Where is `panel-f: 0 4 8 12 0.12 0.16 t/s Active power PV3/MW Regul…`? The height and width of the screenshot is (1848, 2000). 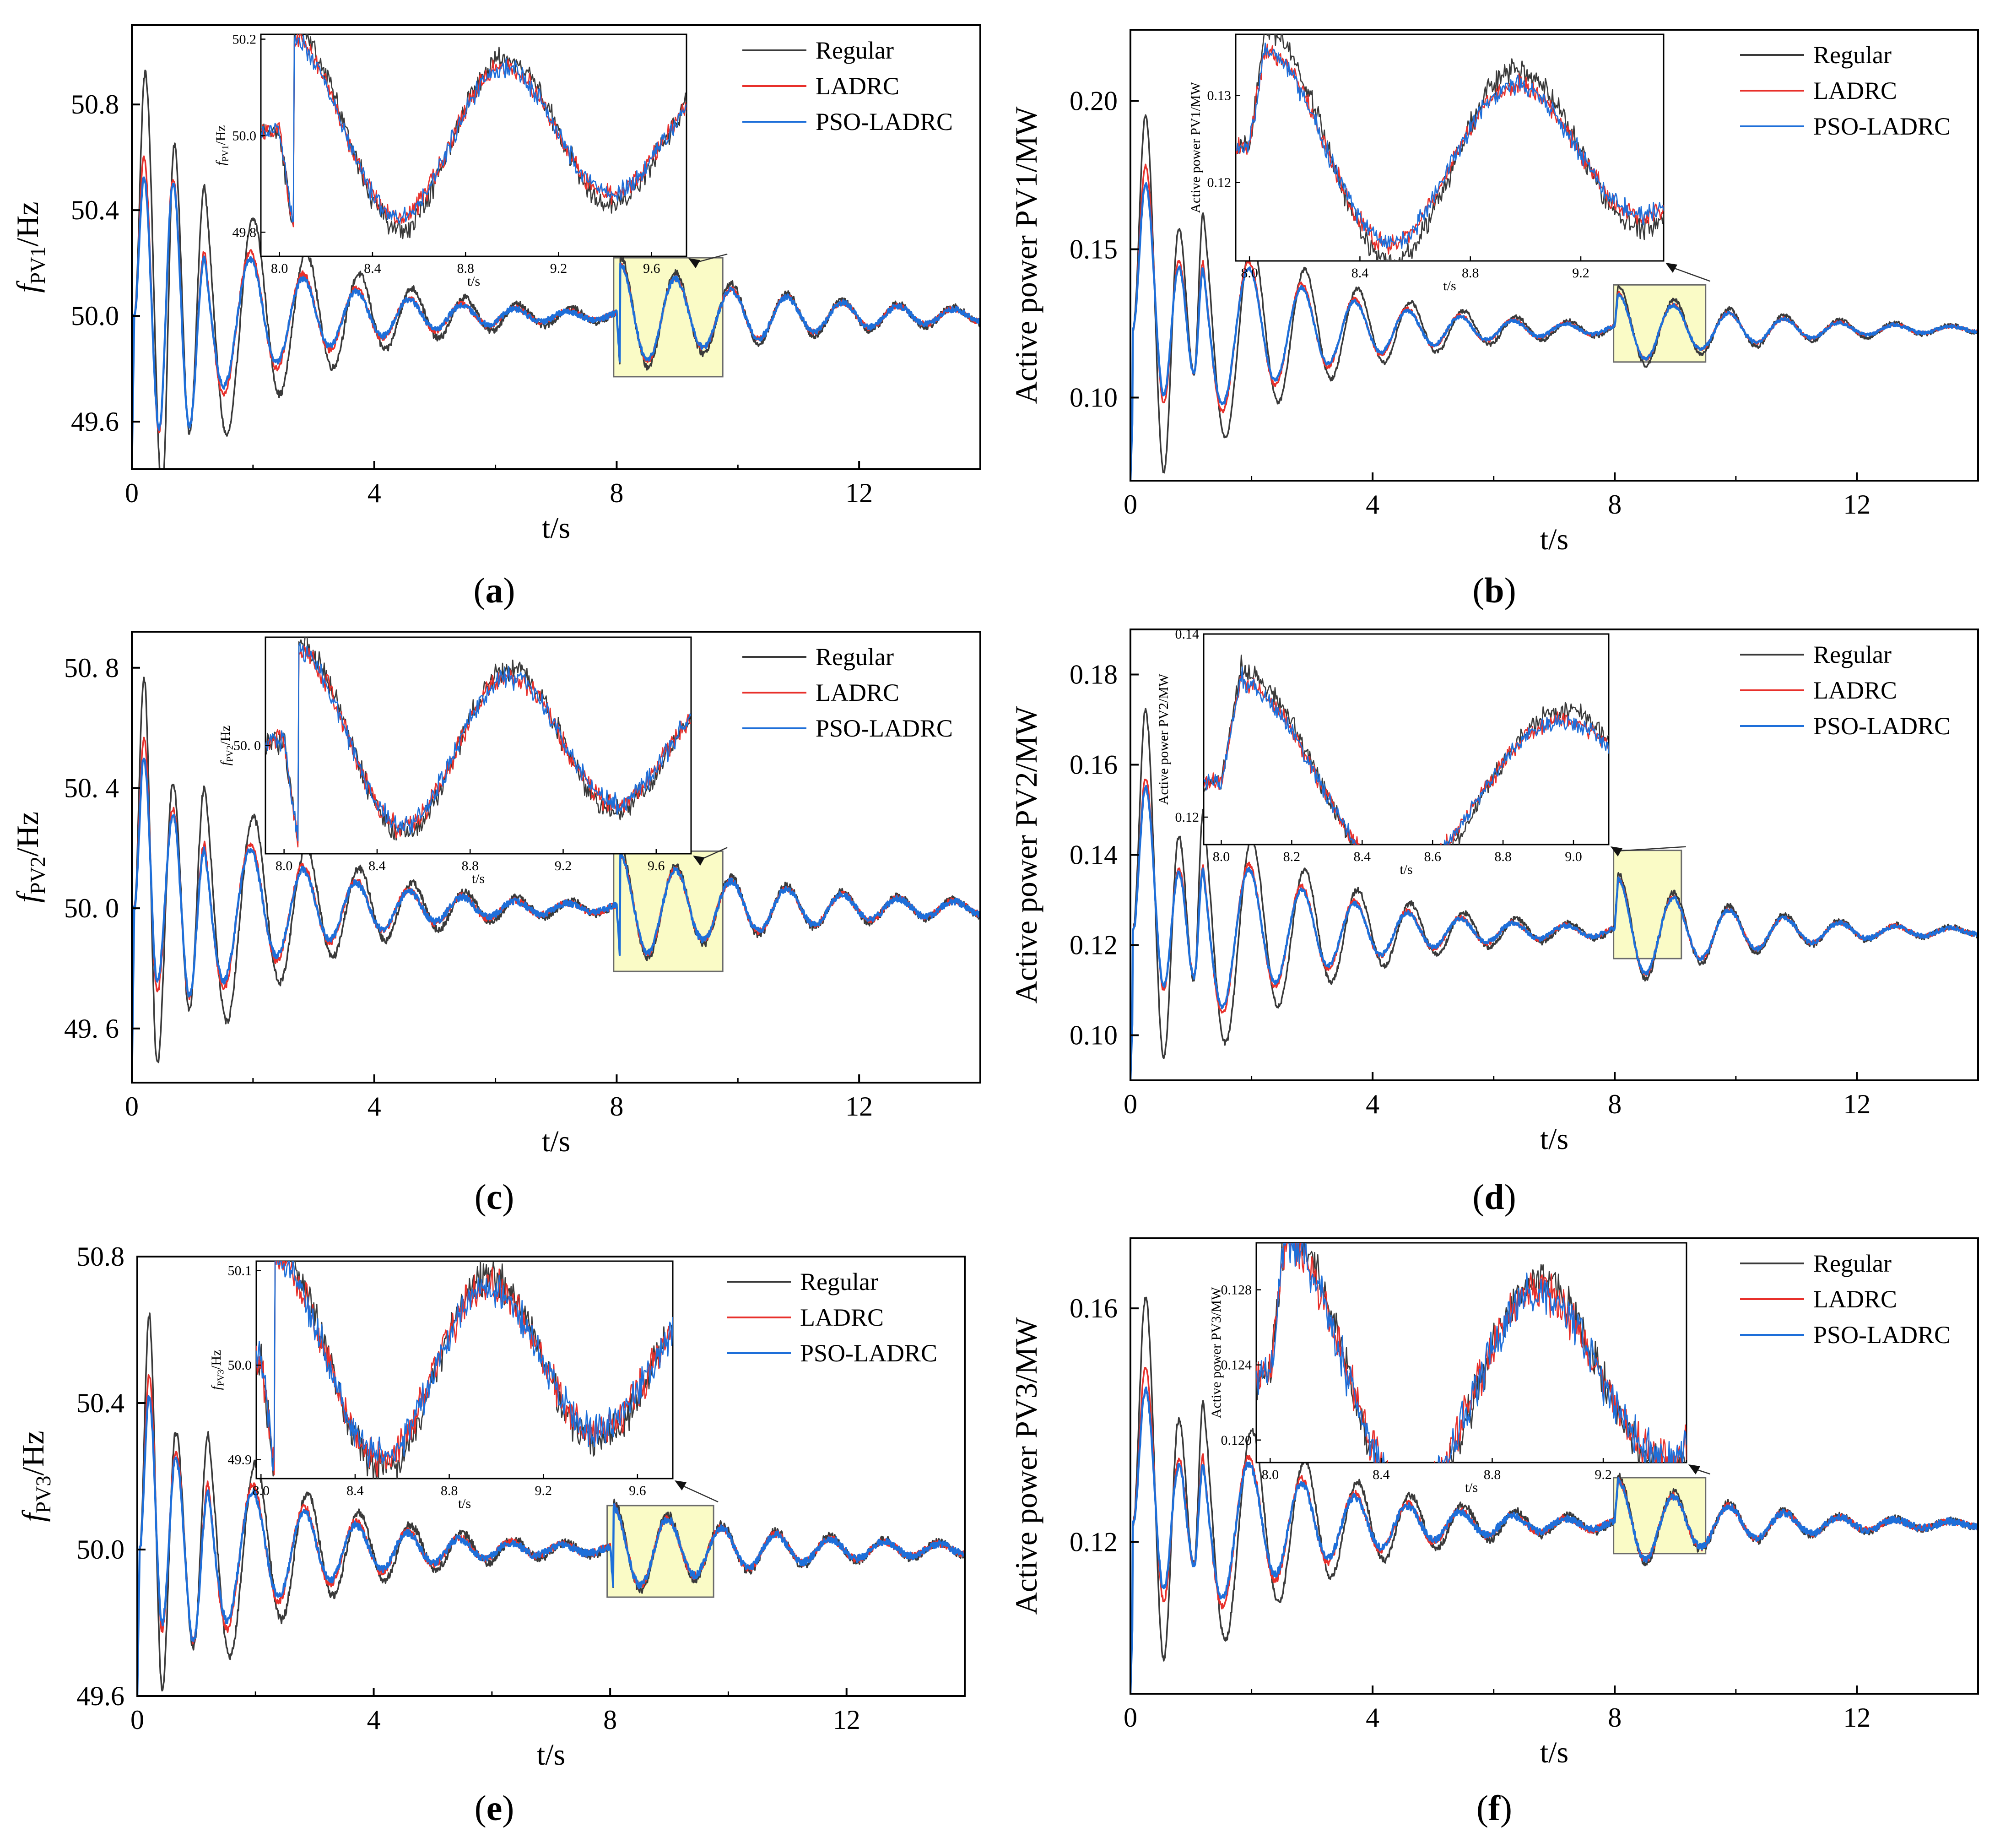 panel-f: 0 4 8 12 0.12 0.16 t/s Active power PV3/MW Regul… is located at coordinates (1494, 1503).